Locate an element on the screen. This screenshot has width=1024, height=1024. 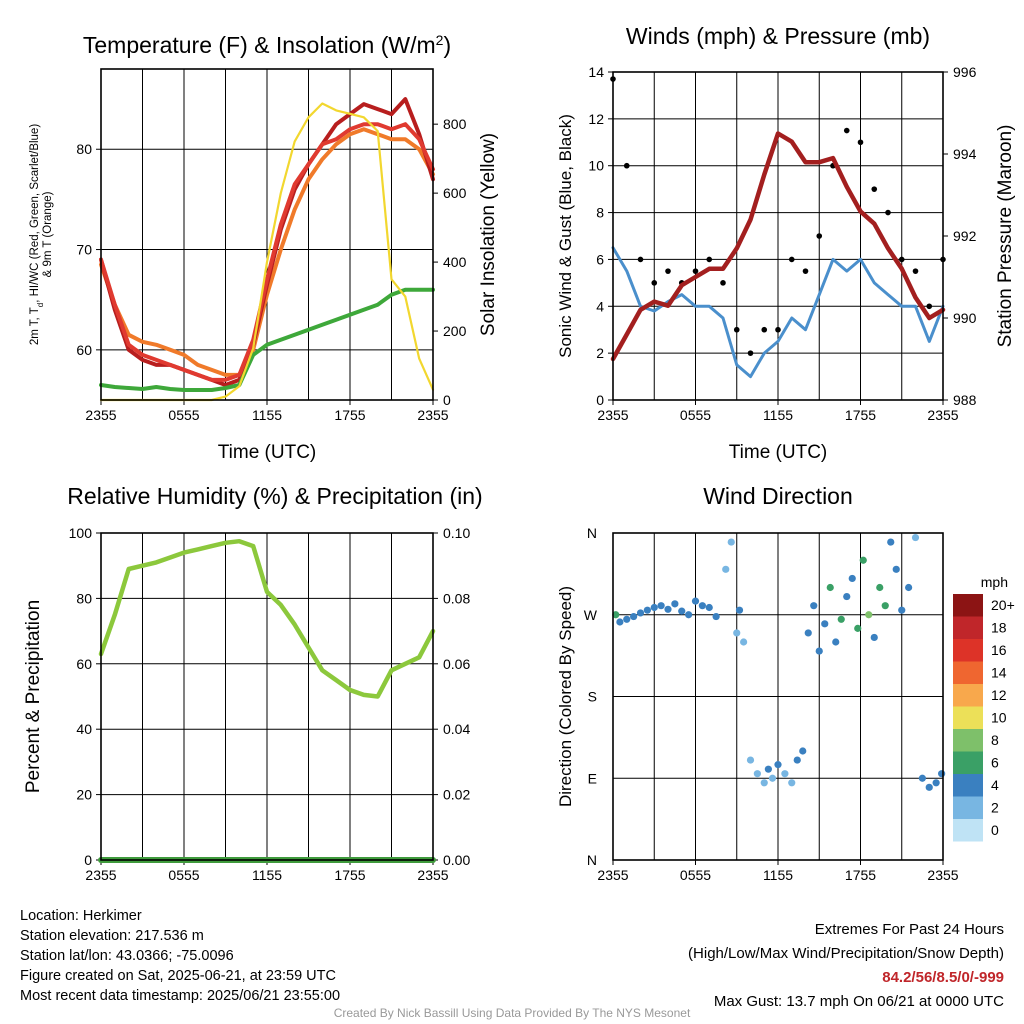
winds-chart-title: Winds (mph) & Pressure (mb) is located at coordinates (778, 36).